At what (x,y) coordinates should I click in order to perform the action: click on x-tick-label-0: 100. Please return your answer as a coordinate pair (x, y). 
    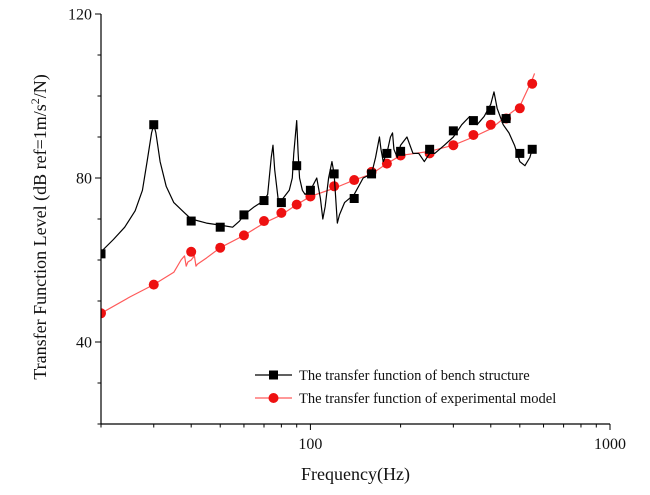
    Looking at the image, I should click on (310, 444).